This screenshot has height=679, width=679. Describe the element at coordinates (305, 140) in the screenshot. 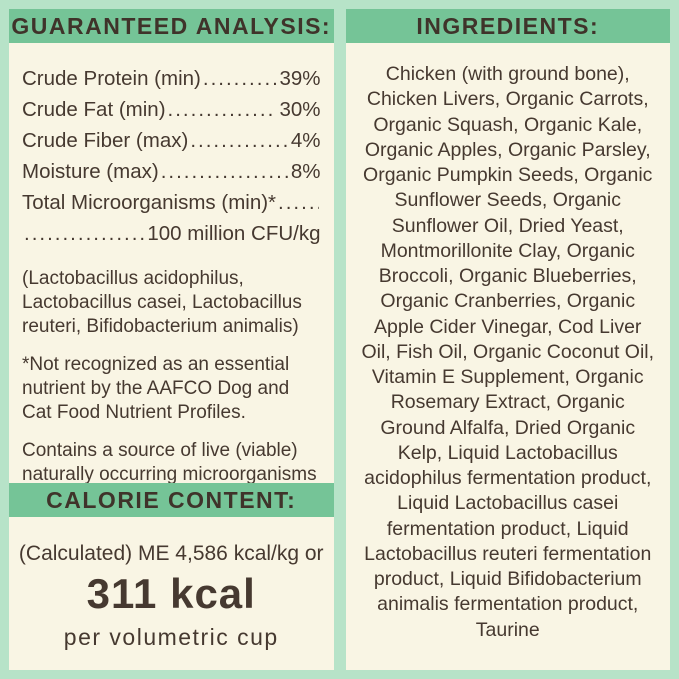

I see `analysis-value: 4%` at that location.